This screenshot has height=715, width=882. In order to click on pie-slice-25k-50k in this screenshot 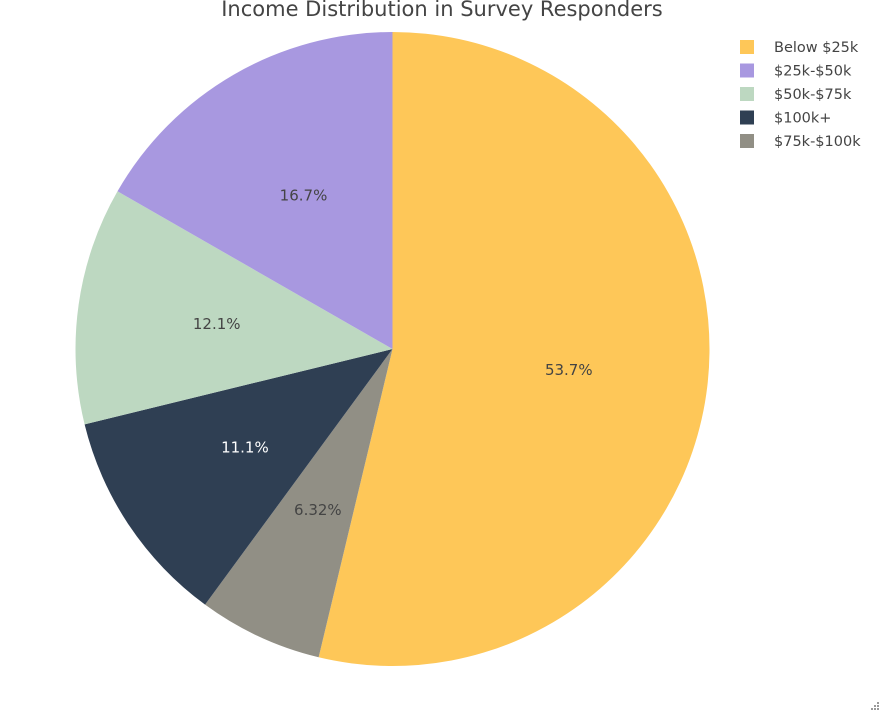, I will do `click(255, 190)`.